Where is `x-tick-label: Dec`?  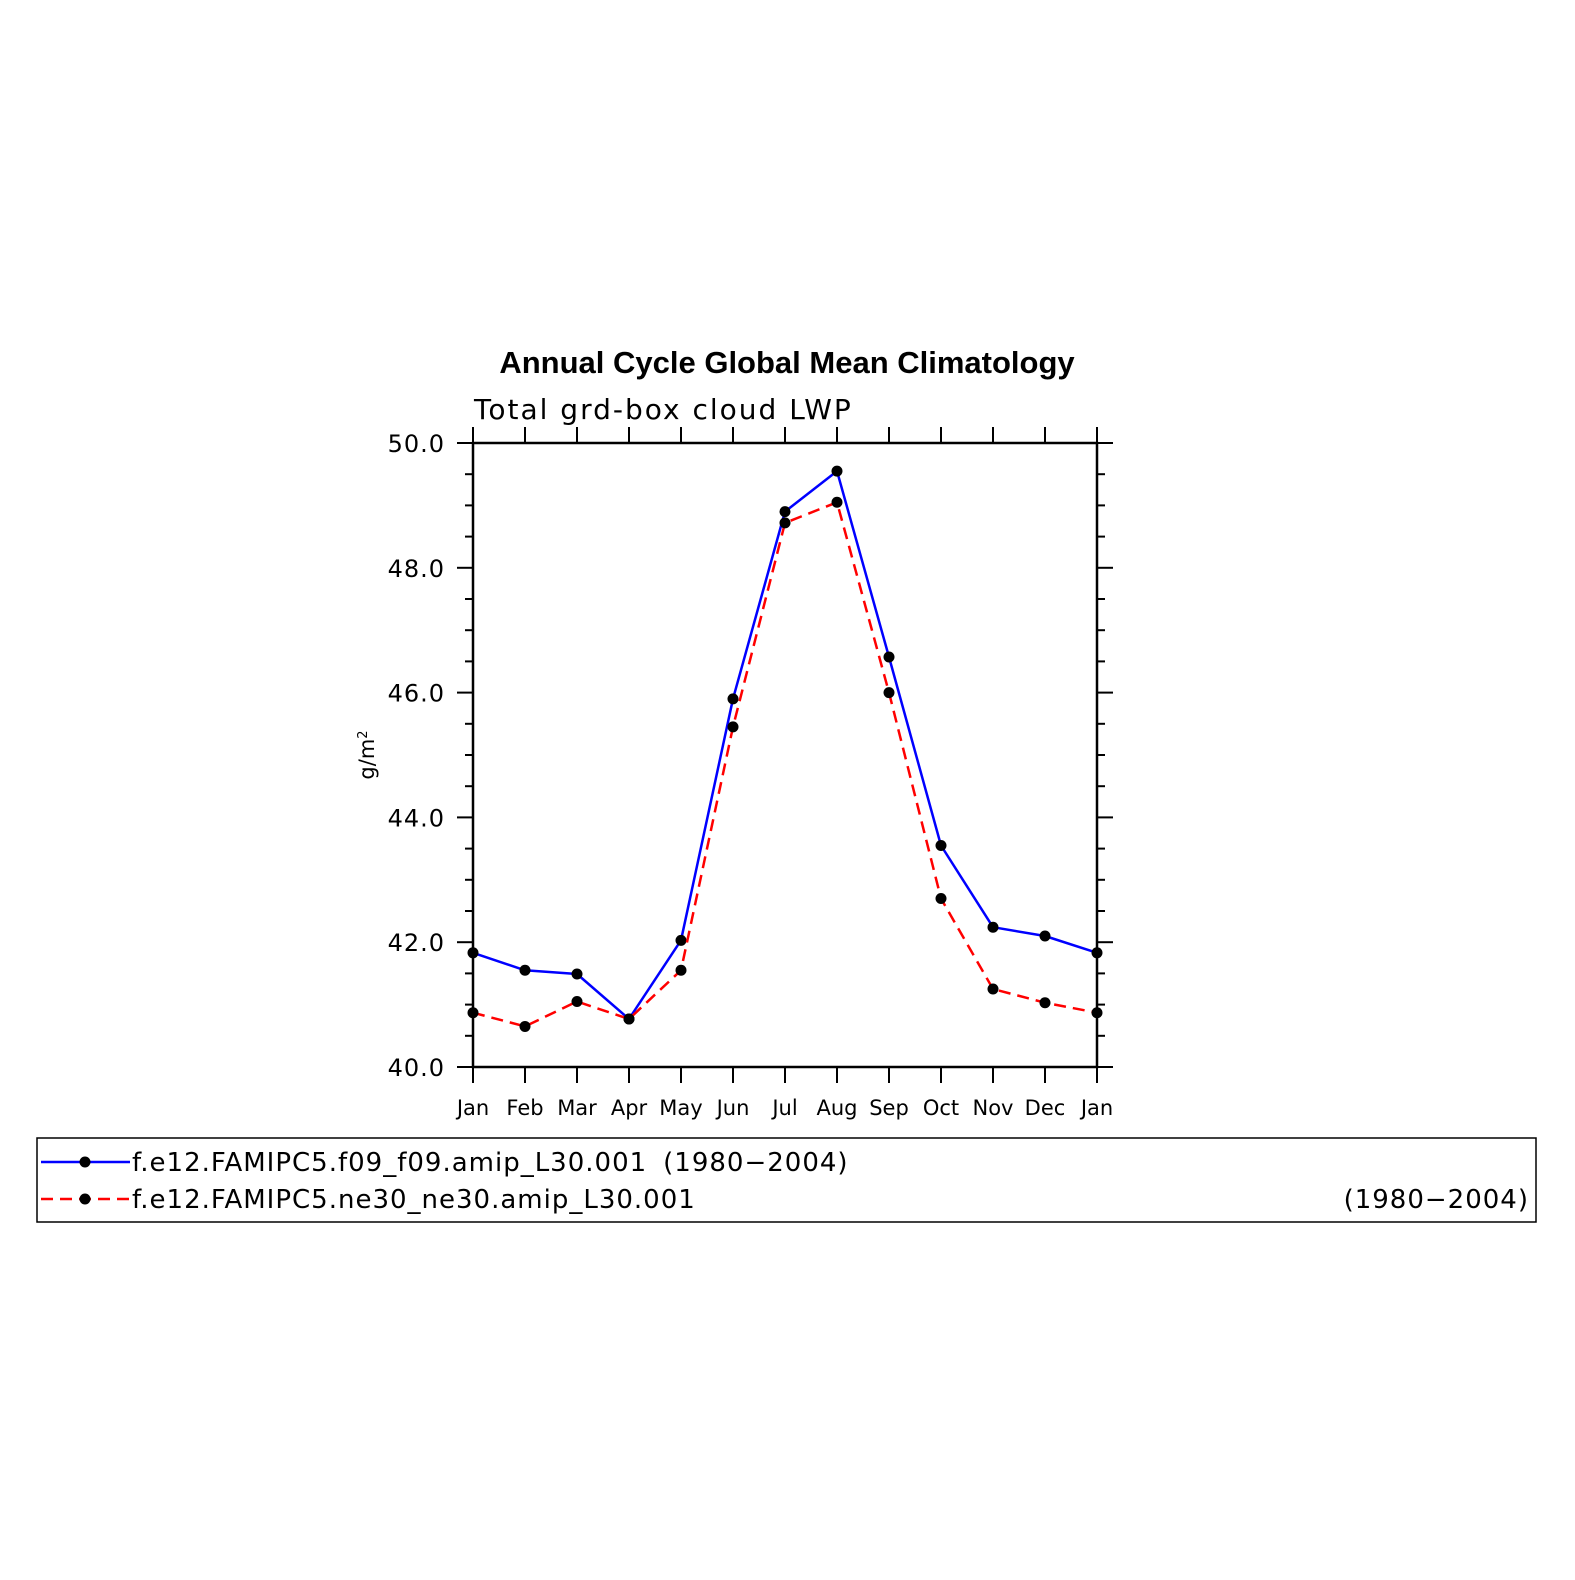
x-tick-label: Dec is located at coordinates (1045, 1108).